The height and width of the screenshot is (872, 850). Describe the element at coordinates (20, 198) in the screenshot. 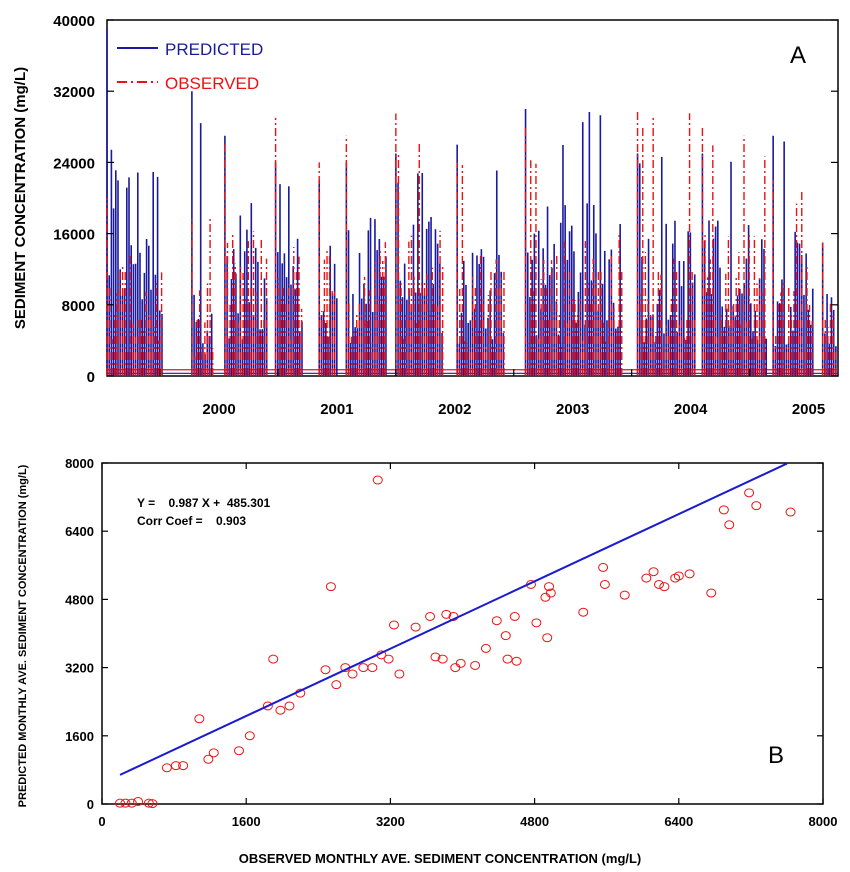

I see `panel-a-y-axis-label: SEDIMENT CONCENTRATION (mg/L)` at that location.